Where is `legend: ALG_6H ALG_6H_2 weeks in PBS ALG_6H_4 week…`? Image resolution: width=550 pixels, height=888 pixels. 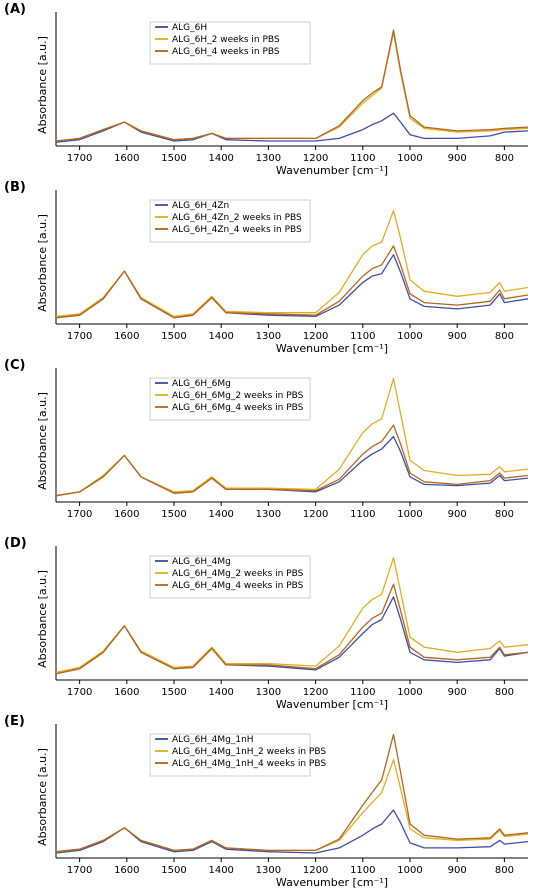 legend: ALG_6H ALG_6H_2 weeks in PBS ALG_6H_4 week… is located at coordinates (230, 43).